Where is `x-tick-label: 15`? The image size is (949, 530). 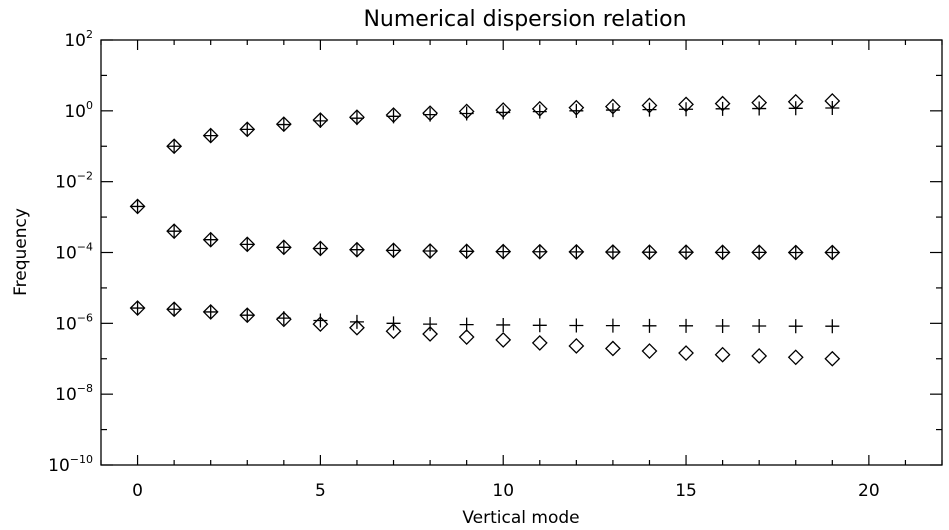
x-tick-label: 15 is located at coordinates (686, 491).